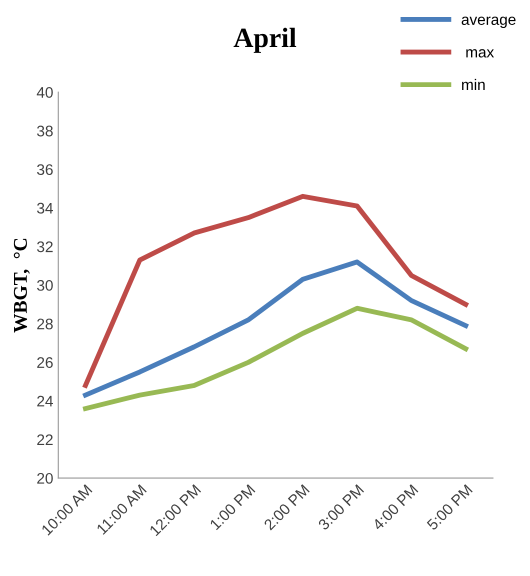 The height and width of the screenshot is (576, 530). What do you see at coordinates (449, 507) in the screenshot?
I see `x-tick-label: 5:00 PM` at bounding box center [449, 507].